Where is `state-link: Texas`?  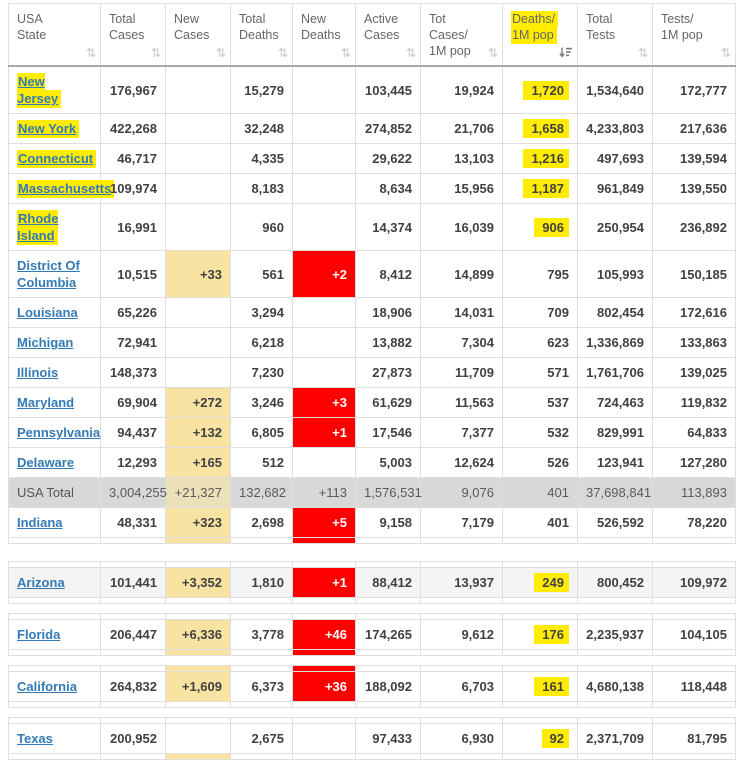 state-link: Texas is located at coordinates (35, 738).